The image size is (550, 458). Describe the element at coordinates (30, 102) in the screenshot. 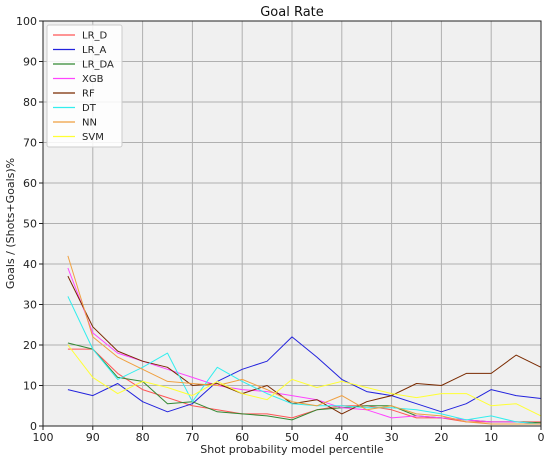

I see `y-tick-label: 80` at that location.